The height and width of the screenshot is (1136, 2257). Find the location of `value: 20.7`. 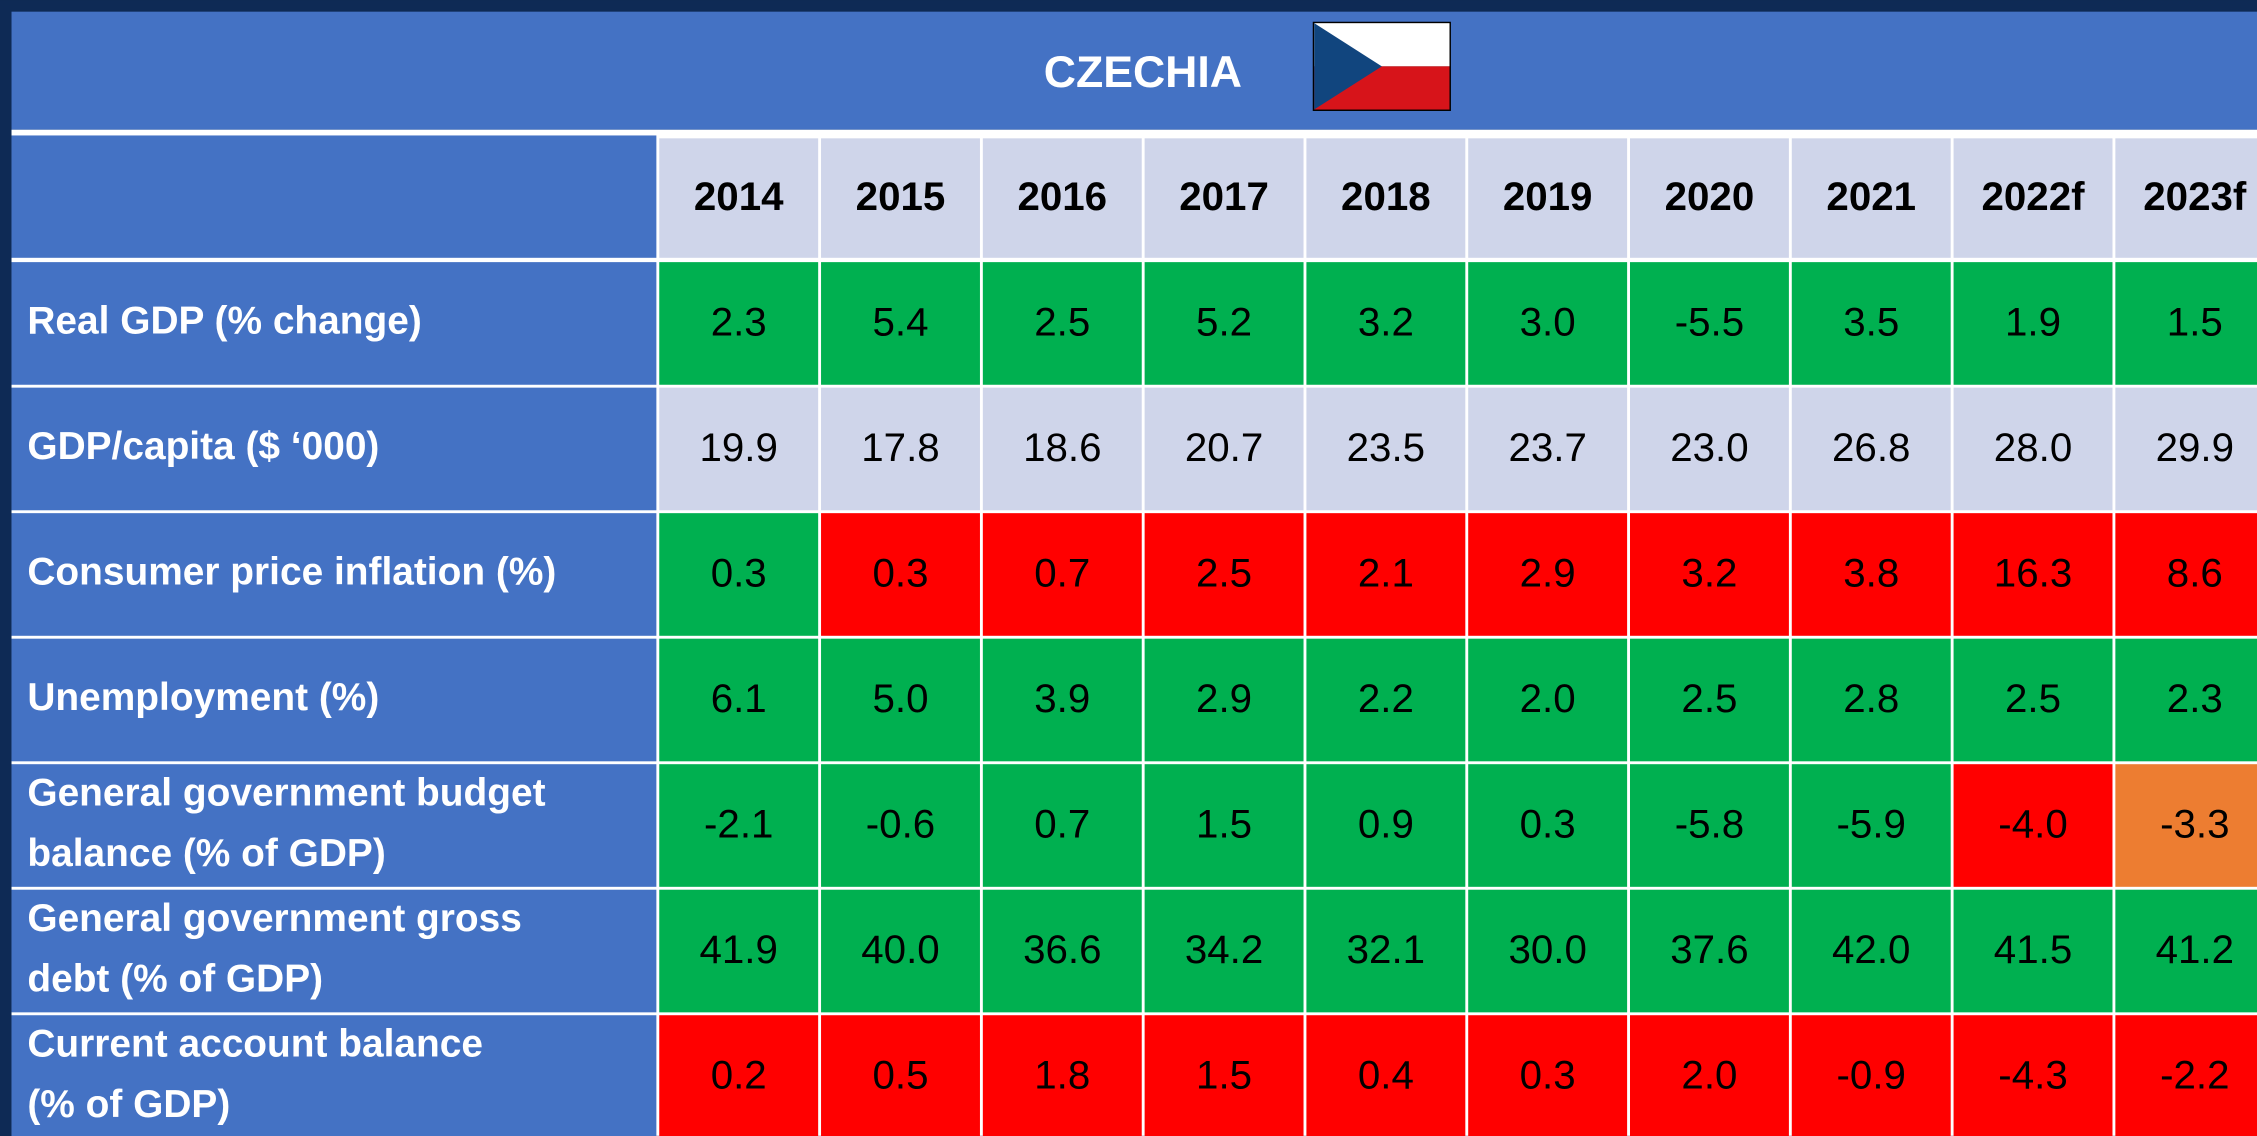

value: 20.7 is located at coordinates (1224, 447).